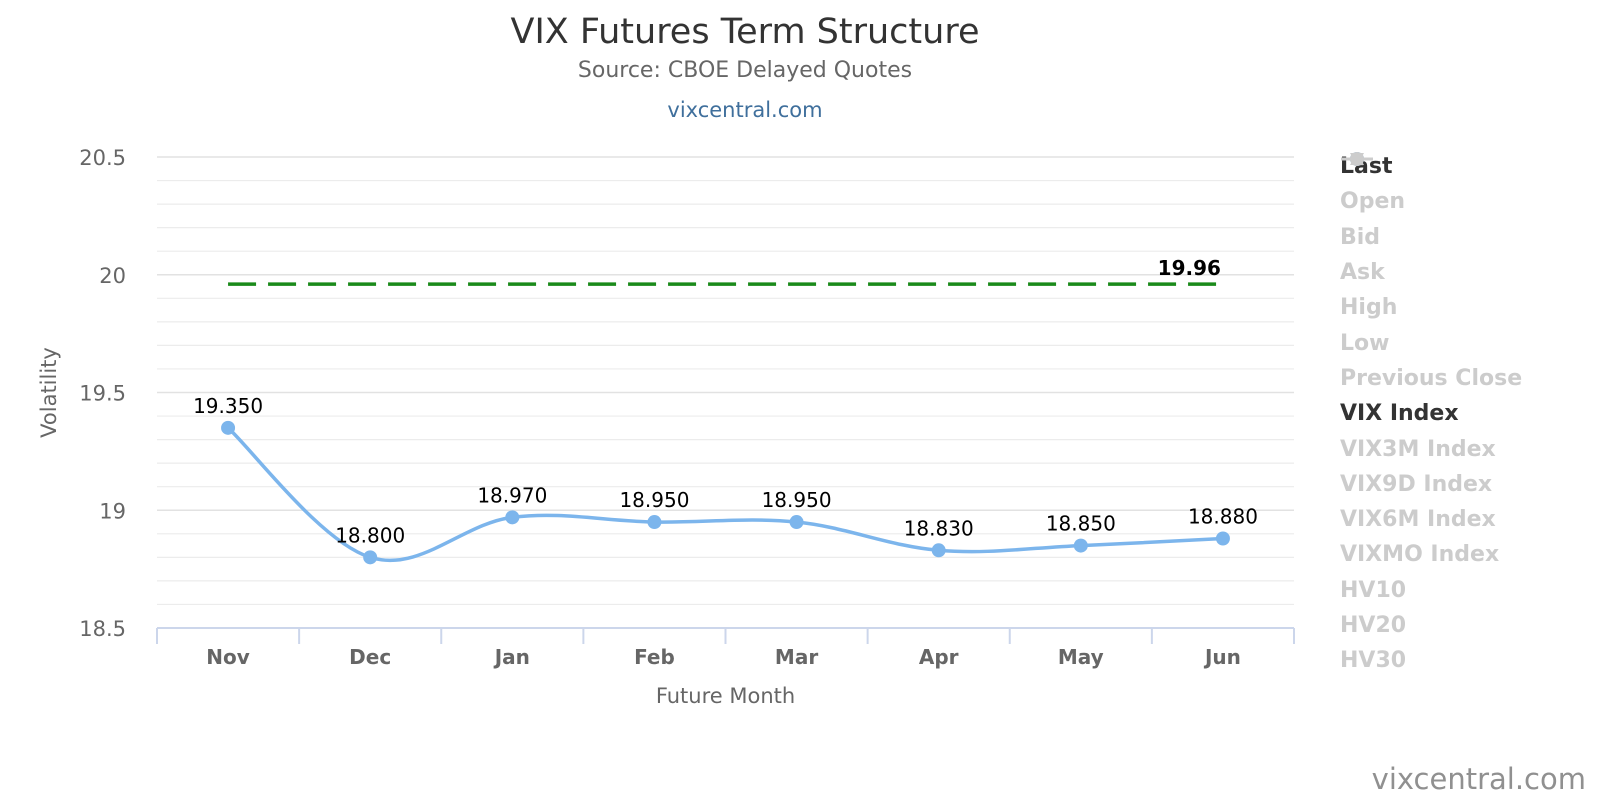 The image size is (1600, 800). What do you see at coordinates (745, 110) in the screenshot?
I see `source-link: vixcentral.com` at bounding box center [745, 110].